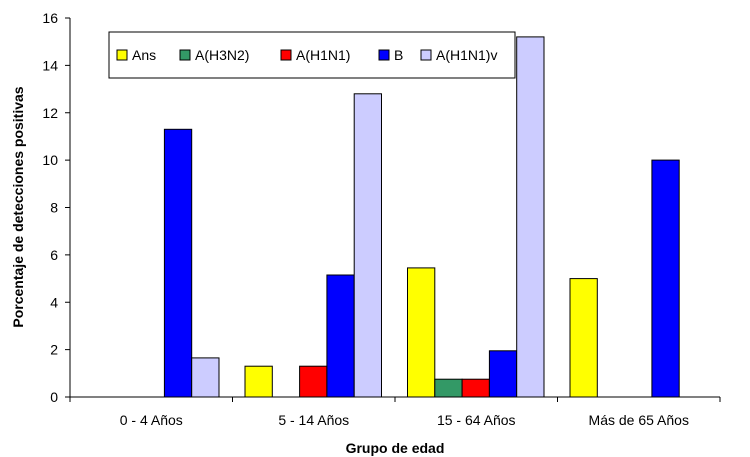 The width and height of the screenshot is (750, 457). What do you see at coordinates (54, 302) in the screenshot?
I see `y-tick-label: 4` at bounding box center [54, 302].